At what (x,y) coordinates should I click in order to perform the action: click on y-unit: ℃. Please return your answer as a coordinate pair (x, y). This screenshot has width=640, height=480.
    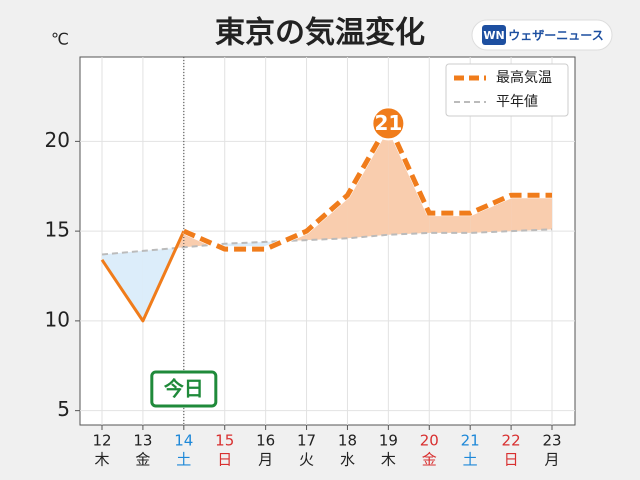
    Looking at the image, I should click on (60, 39).